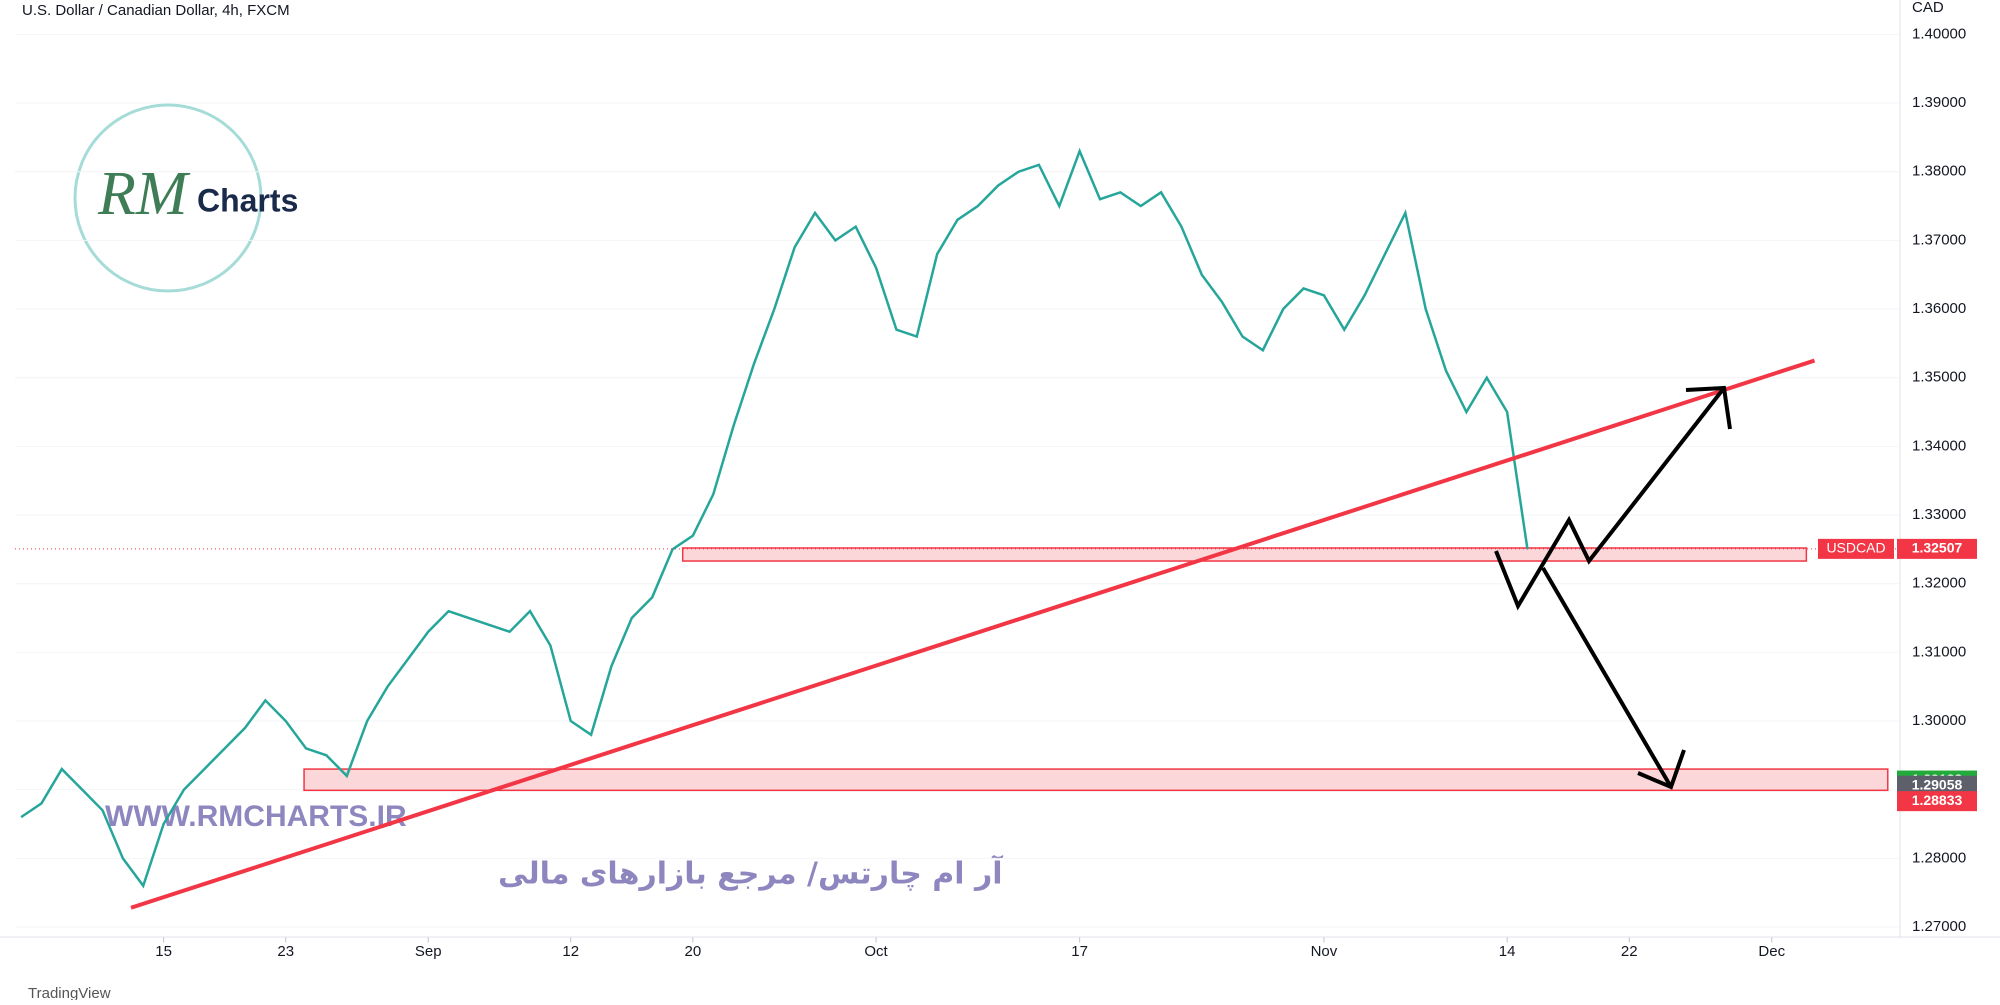 The image size is (2000, 1005). What do you see at coordinates (1939, 377) in the screenshot?
I see `y-tick-label: 1.35000` at bounding box center [1939, 377].